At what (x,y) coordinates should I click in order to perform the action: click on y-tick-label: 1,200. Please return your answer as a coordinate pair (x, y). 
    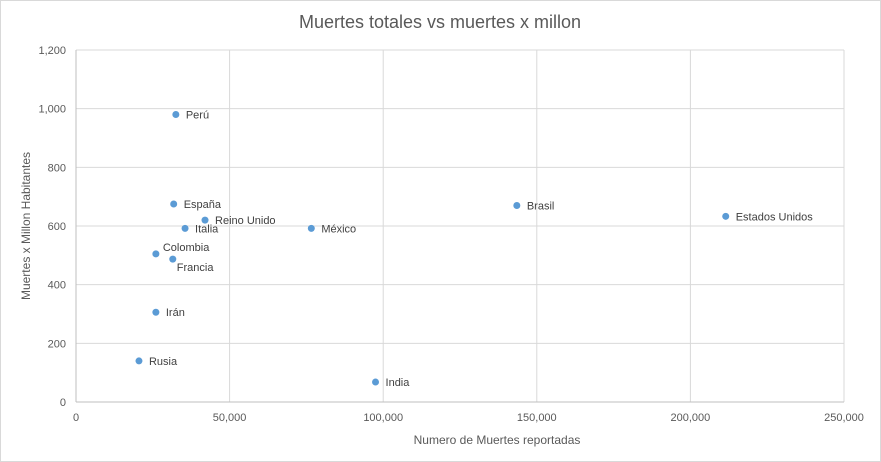
    Looking at the image, I should click on (52, 51).